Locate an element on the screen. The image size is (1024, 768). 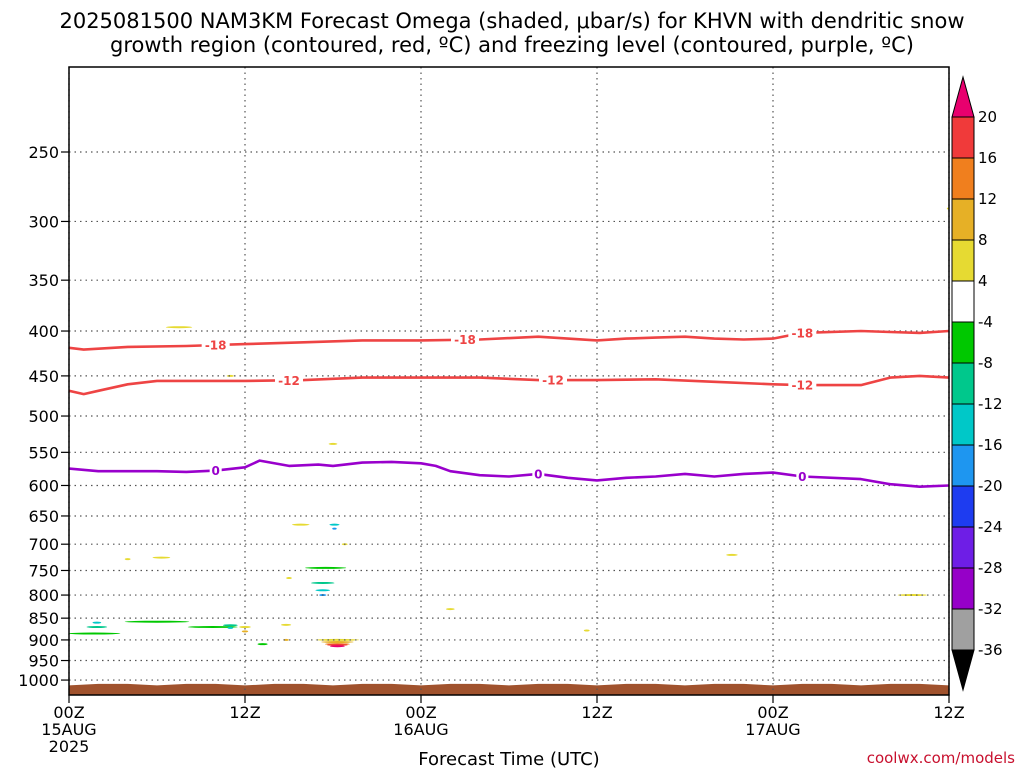
x-tick-label-0: 00Z is located at coordinates (68, 712).